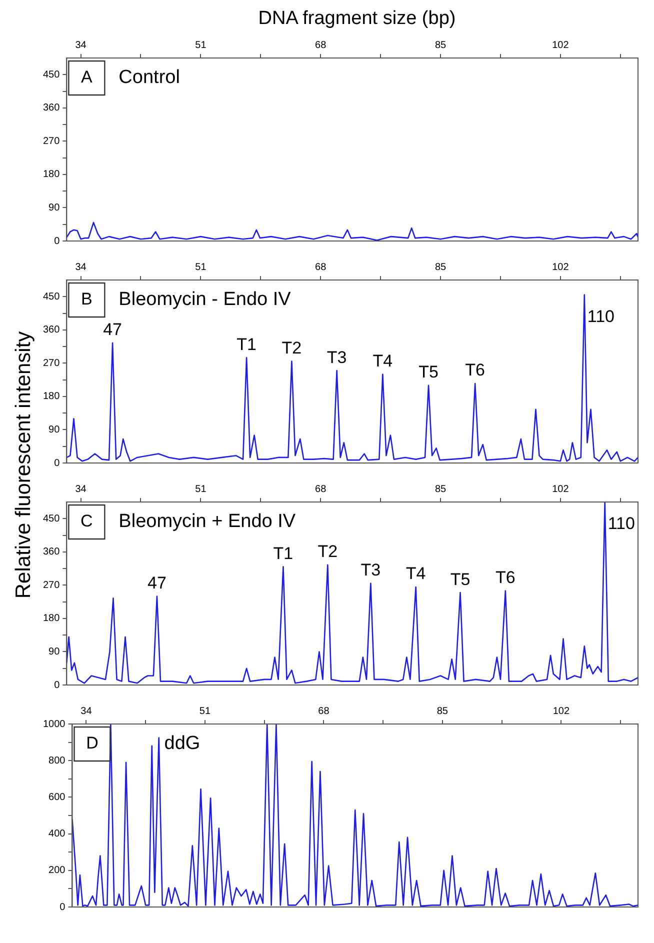 This screenshot has height=943, width=654. Describe the element at coordinates (57, 834) in the screenshot. I see `y-tick-label: 400` at that location.